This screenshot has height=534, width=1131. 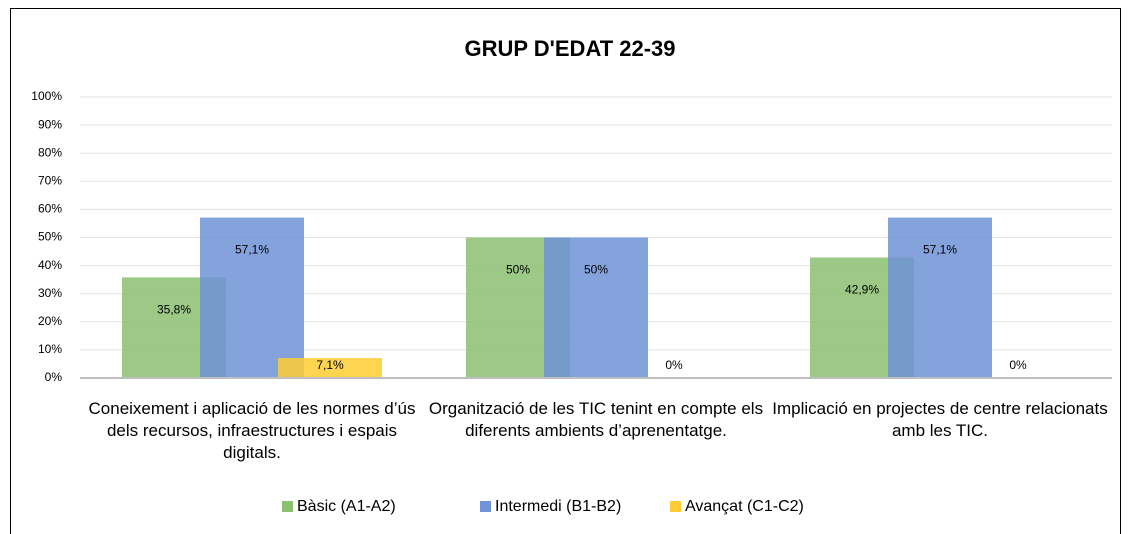 What do you see at coordinates (862, 290) in the screenshot?
I see `data-label: 42,9%` at bounding box center [862, 290].